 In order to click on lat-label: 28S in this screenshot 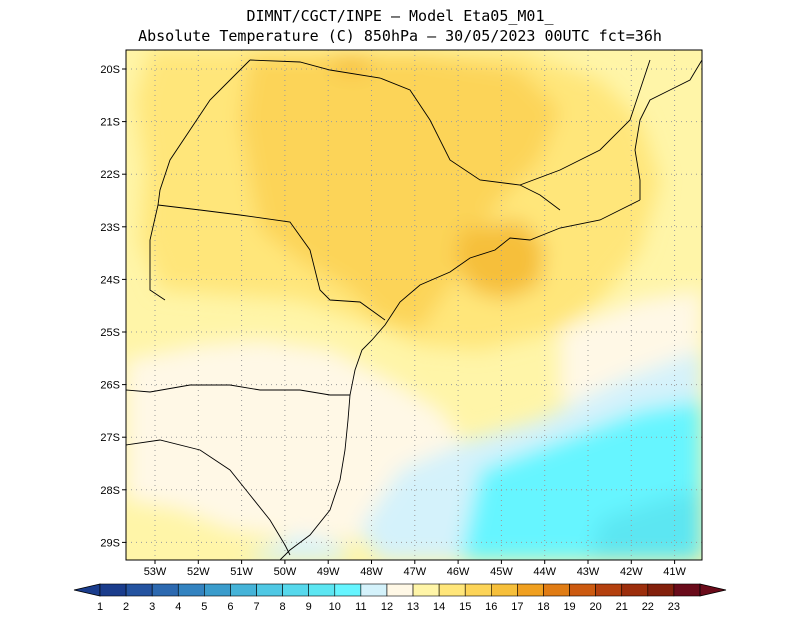, I will do `click(110, 491)`.